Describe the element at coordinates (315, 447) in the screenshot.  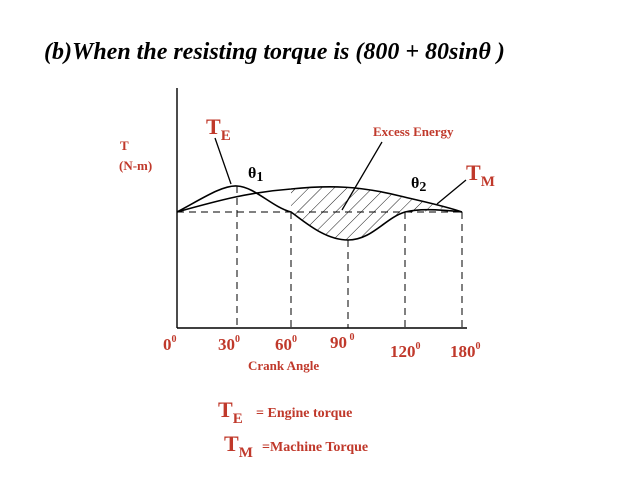
I see `legend-machine-desc: =Machine Torque` at that location.